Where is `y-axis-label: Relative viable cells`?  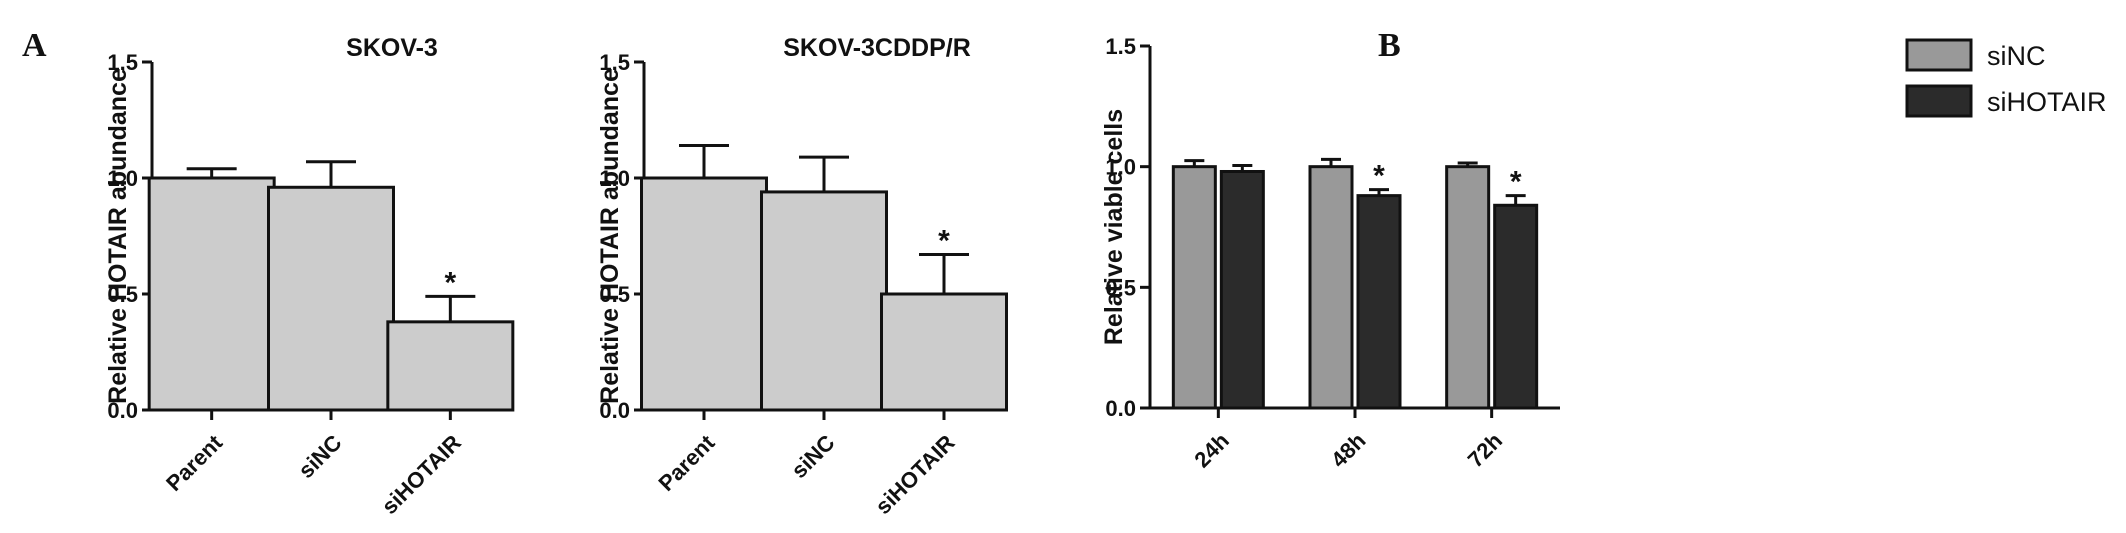 y-axis-label: Relative viable cells is located at coordinates (1114, 227).